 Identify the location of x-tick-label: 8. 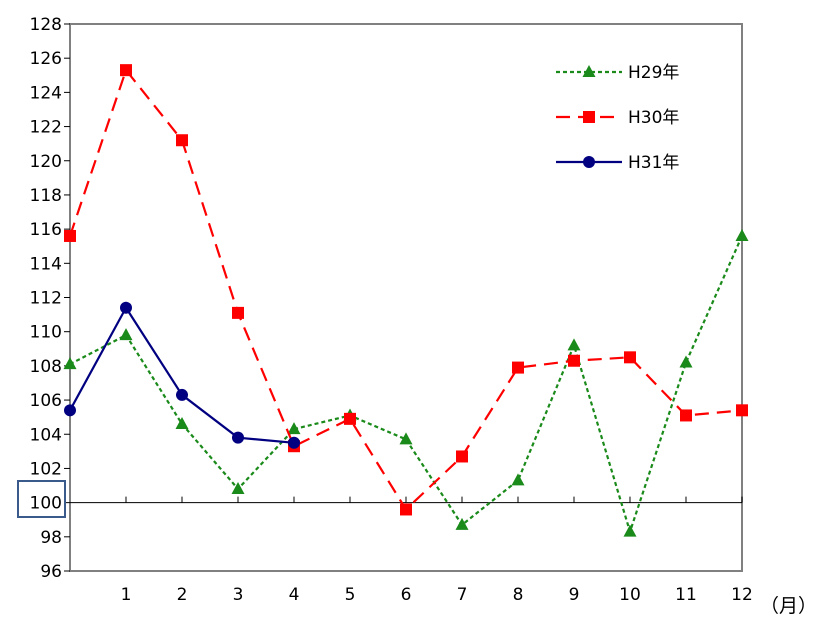
(518, 595).